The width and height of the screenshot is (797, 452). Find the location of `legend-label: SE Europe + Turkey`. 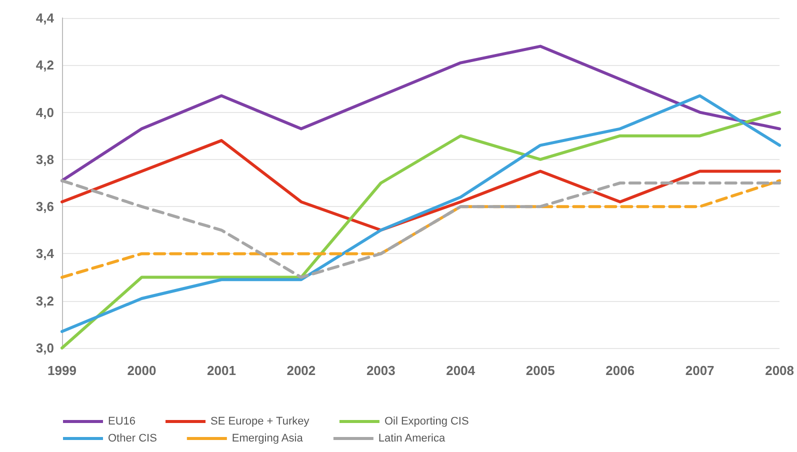

legend-label: SE Europe + Turkey is located at coordinates (260, 422).